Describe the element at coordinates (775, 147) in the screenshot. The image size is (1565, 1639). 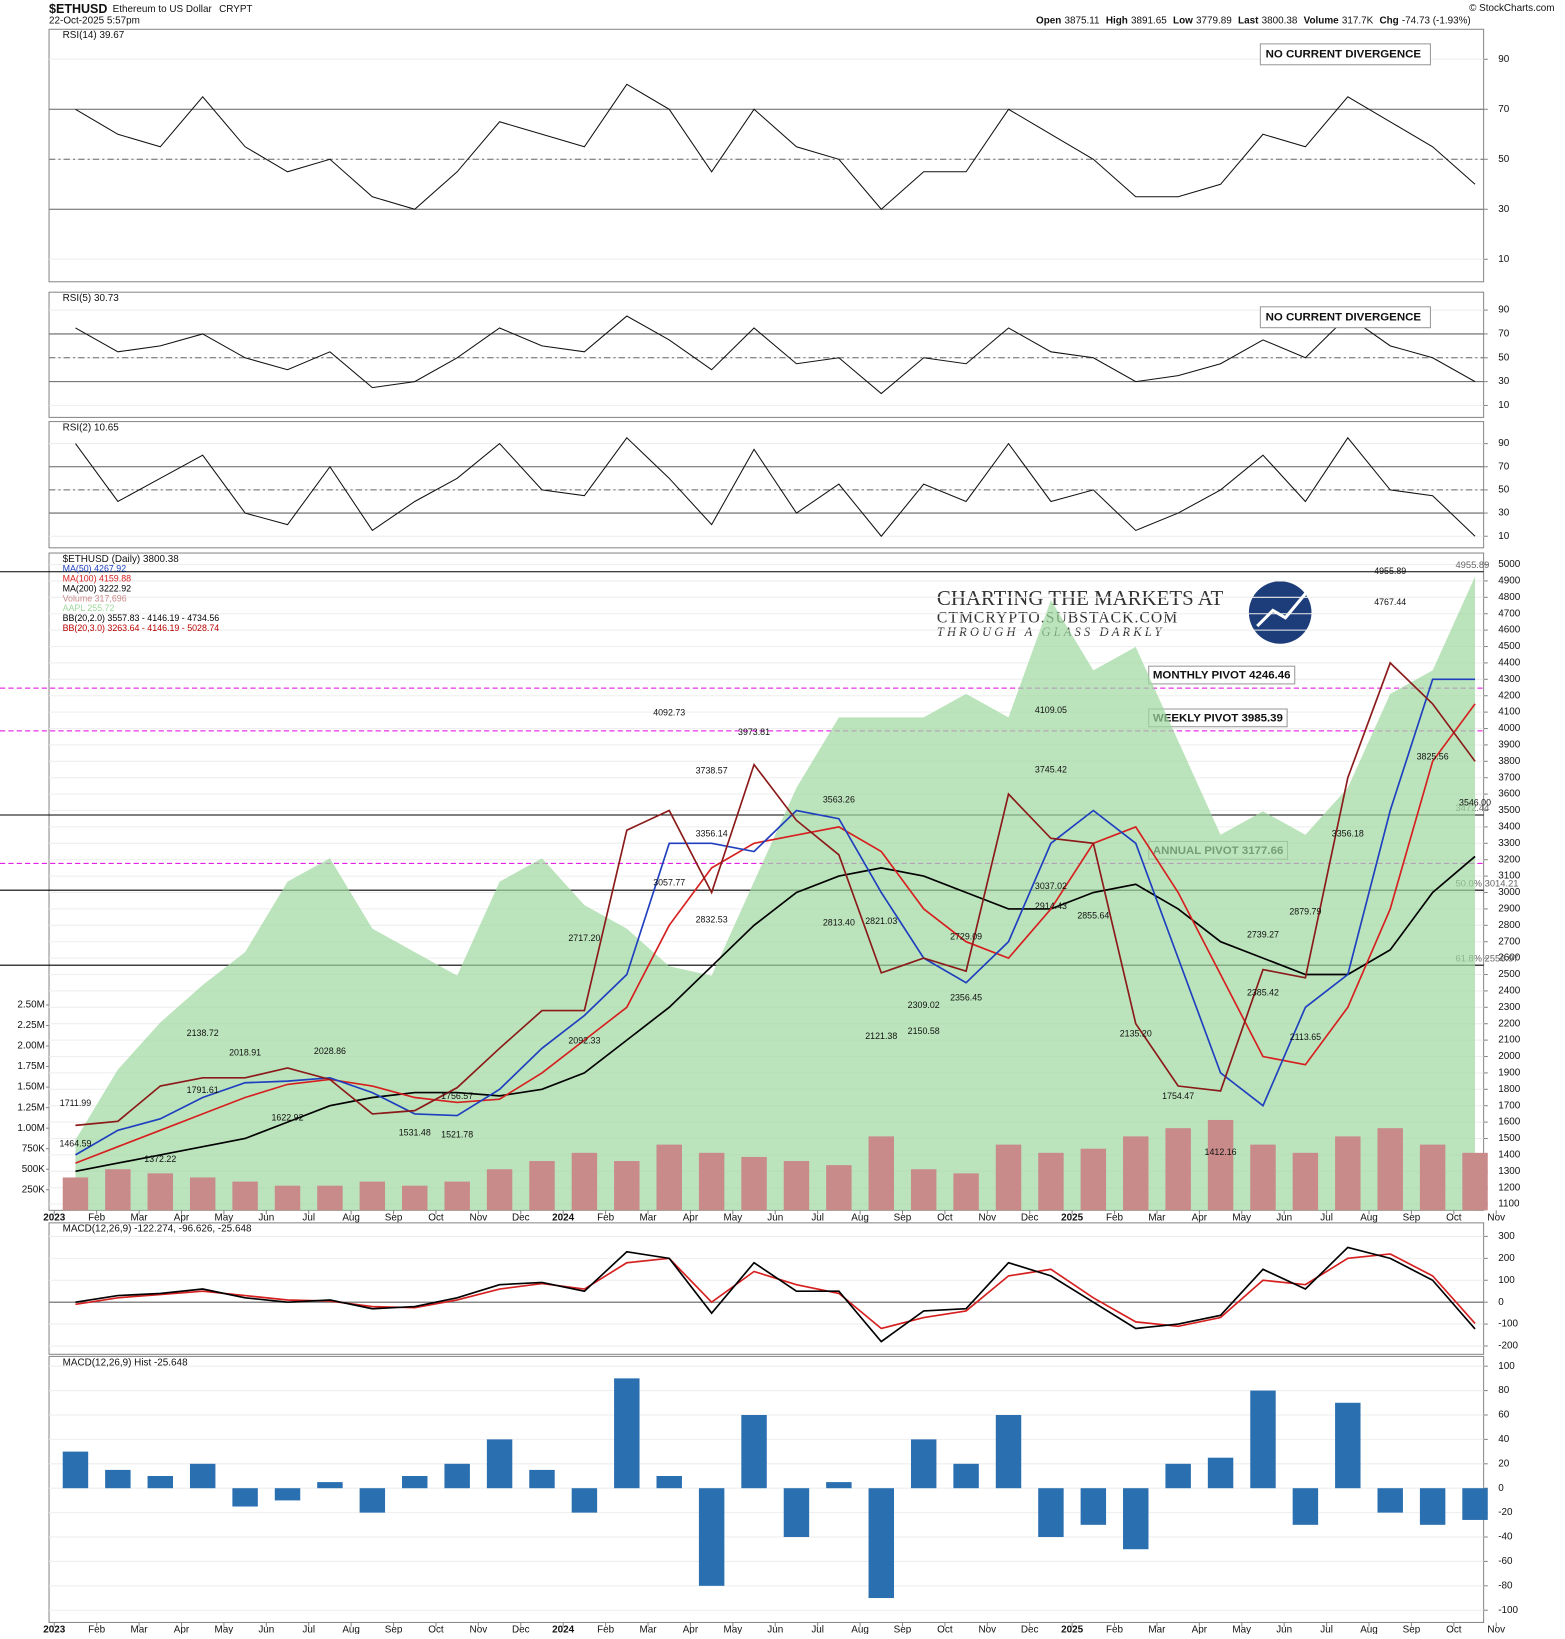
I see `line` at that location.